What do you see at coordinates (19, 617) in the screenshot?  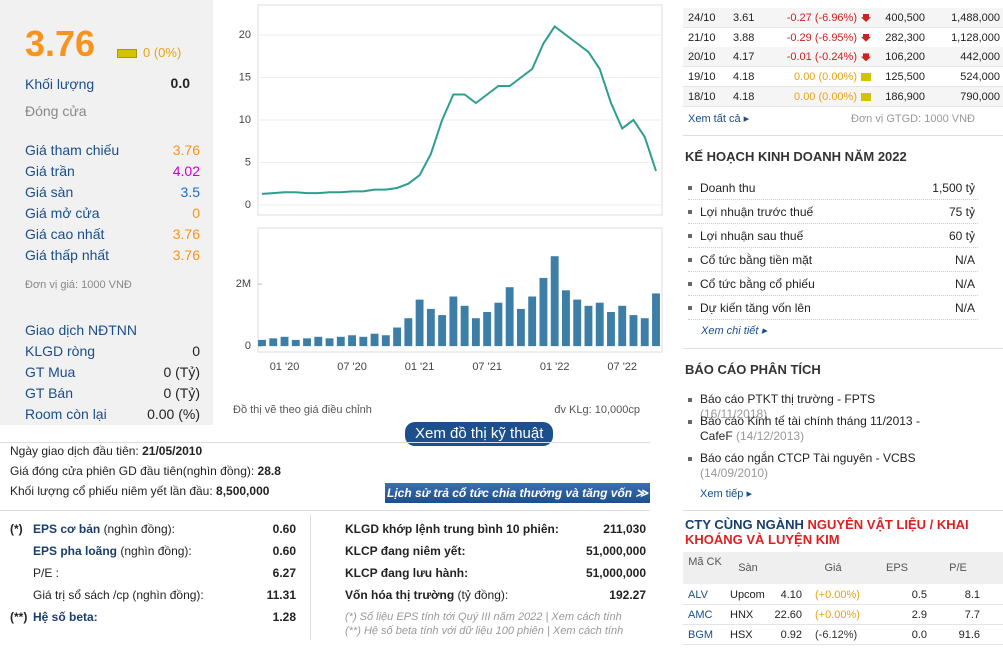 I see `metric-mark: (**)` at bounding box center [19, 617].